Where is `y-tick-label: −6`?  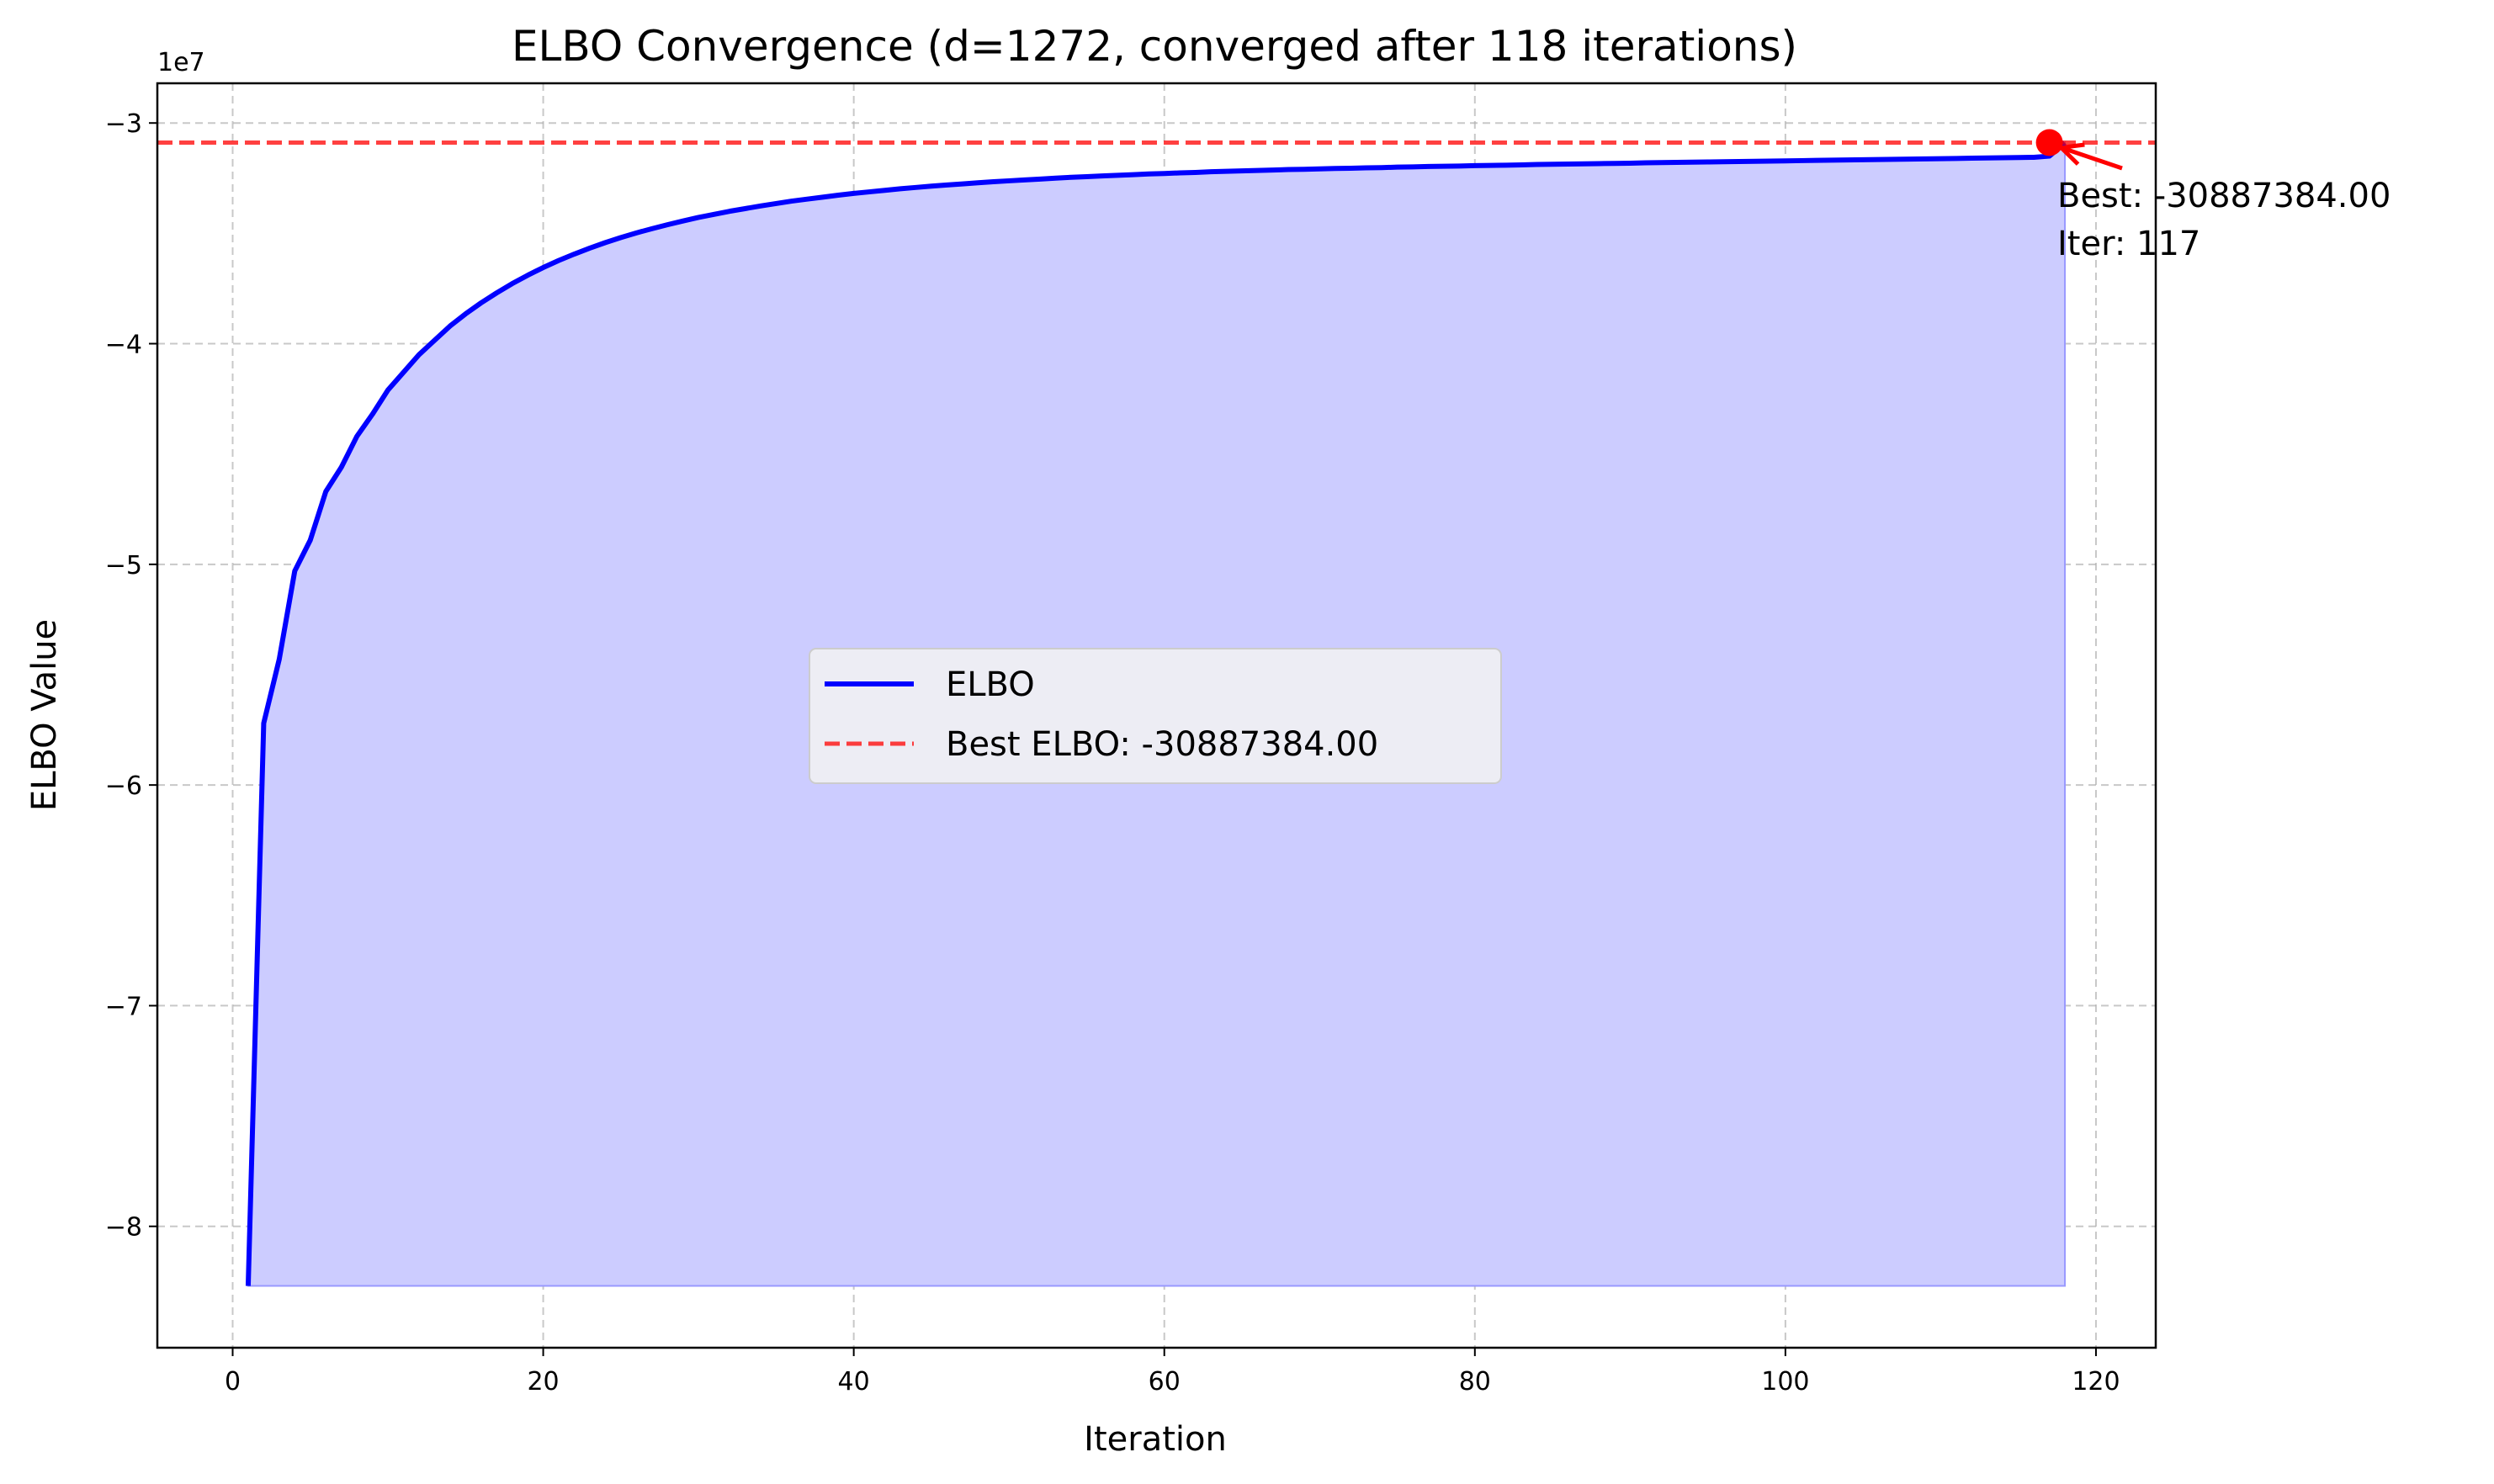
y-tick-label: −6 is located at coordinates (123, 786).